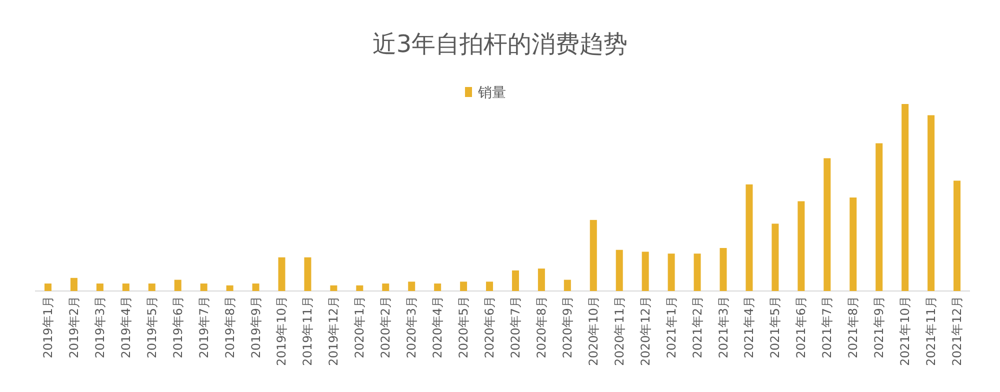 The width and height of the screenshot is (1000, 392). I want to click on x-tick-label: 2021年7月, so click(827, 327).